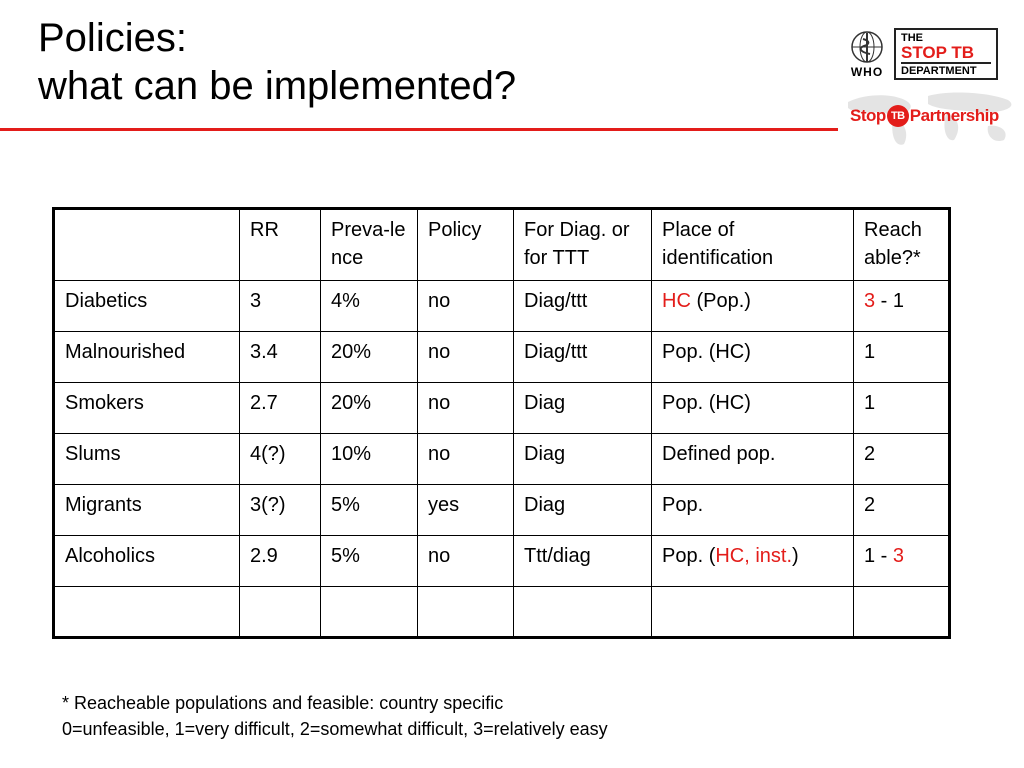 Image resolution: width=1024 pixels, height=768 pixels. I want to click on cell-place: Pop., so click(752, 510).